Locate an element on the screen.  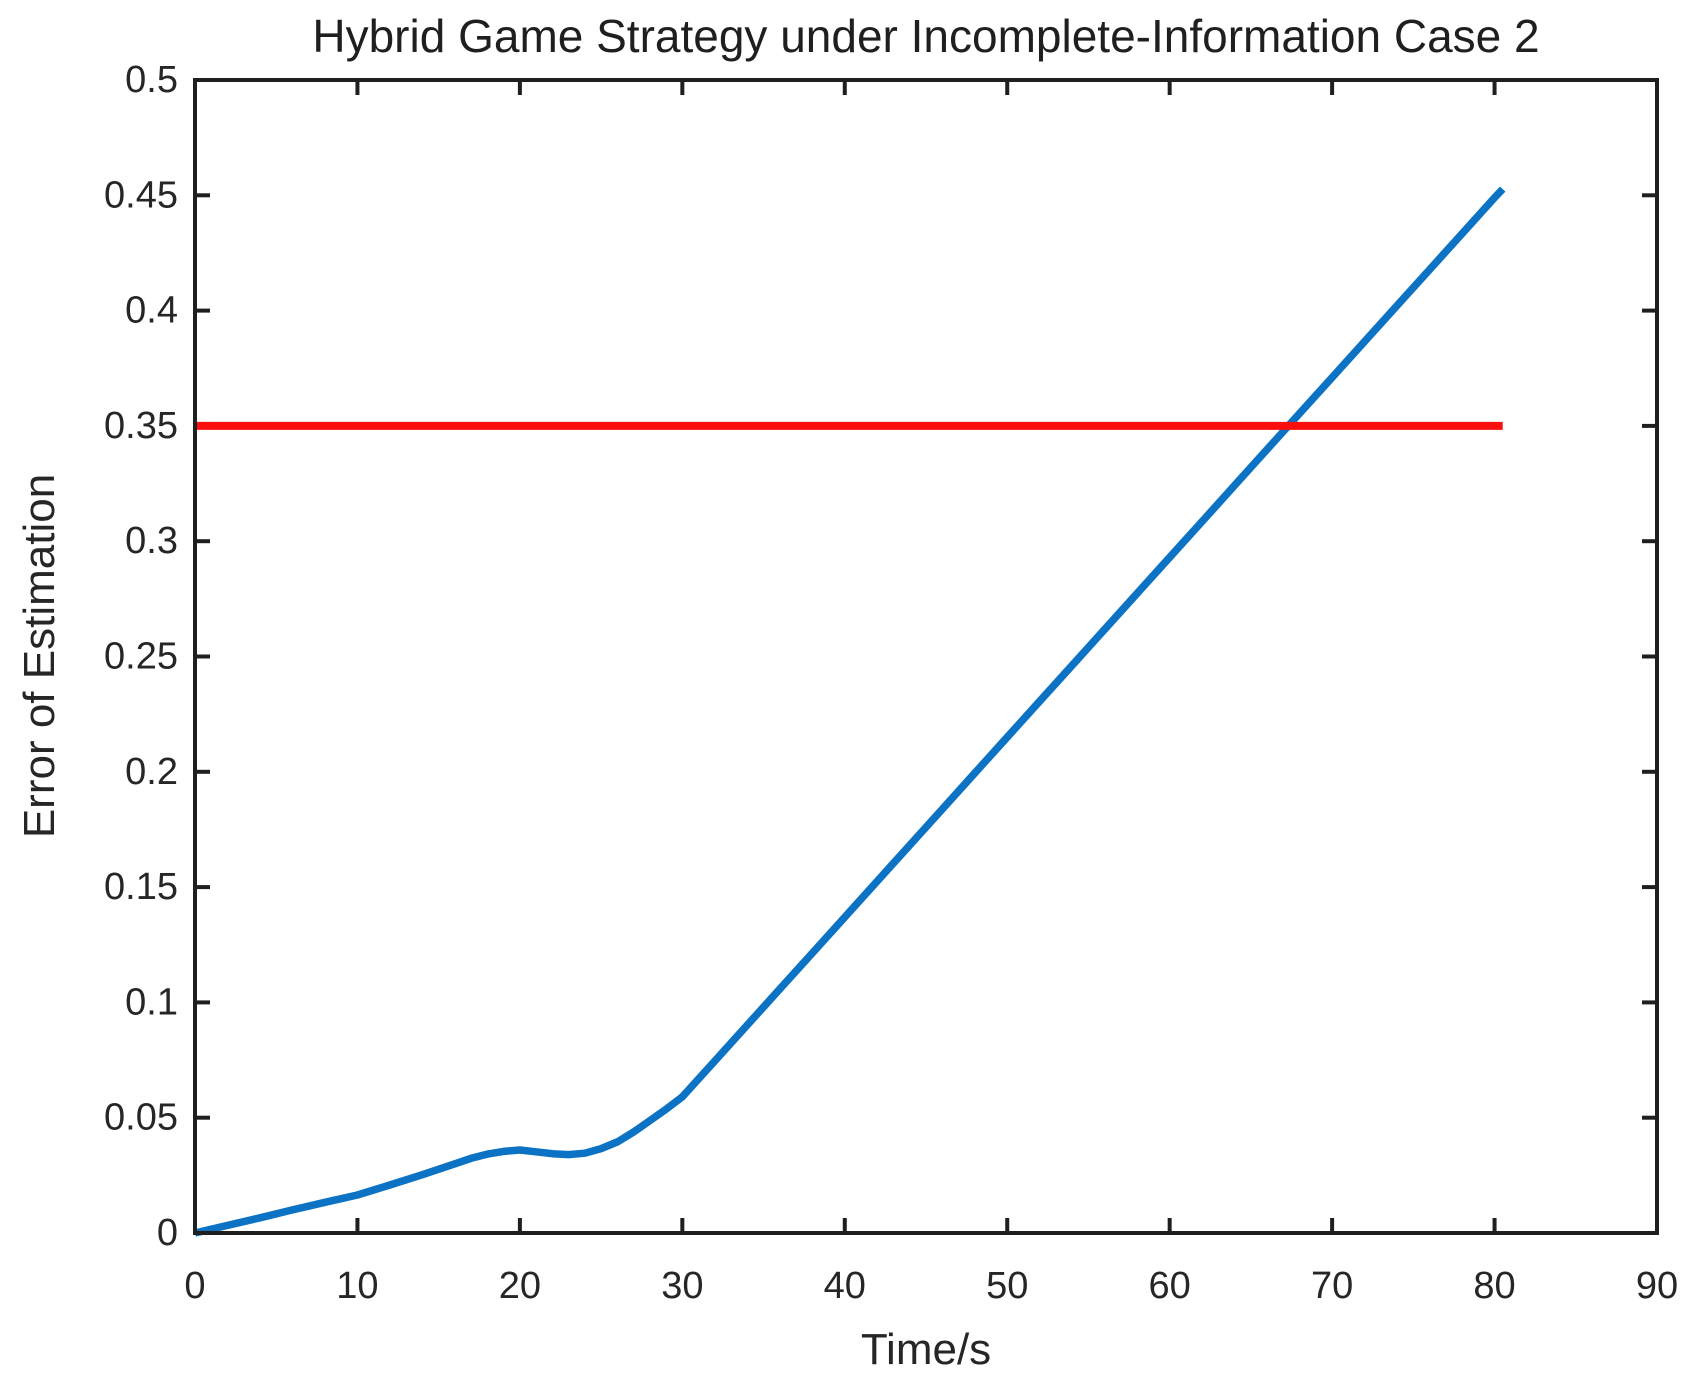
x-tick-label: 90 is located at coordinates (1657, 1286).